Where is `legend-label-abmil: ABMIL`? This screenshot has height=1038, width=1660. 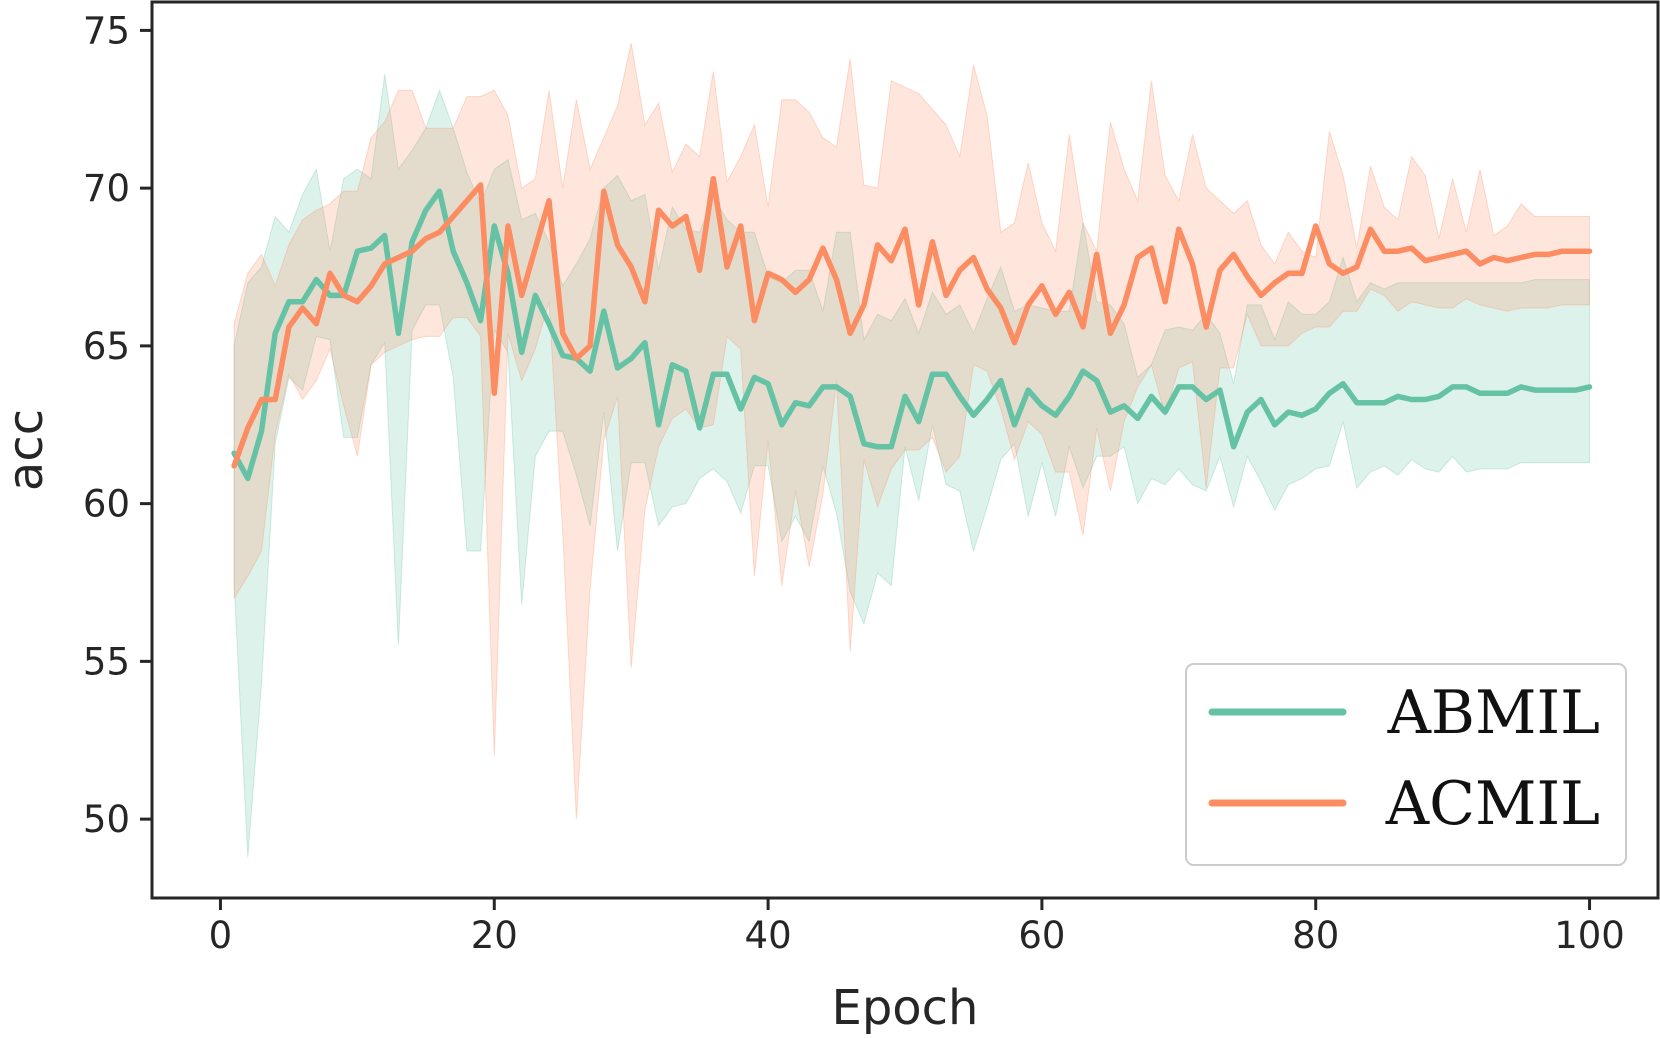 legend-label-abmil: ABMIL is located at coordinates (1493, 713).